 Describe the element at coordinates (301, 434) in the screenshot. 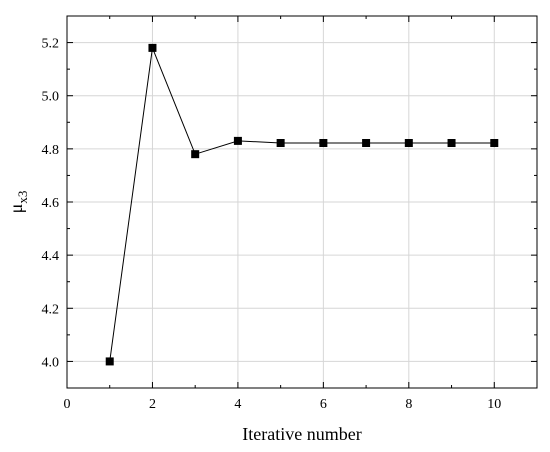

I see `x-axis-title: Iterative number` at that location.